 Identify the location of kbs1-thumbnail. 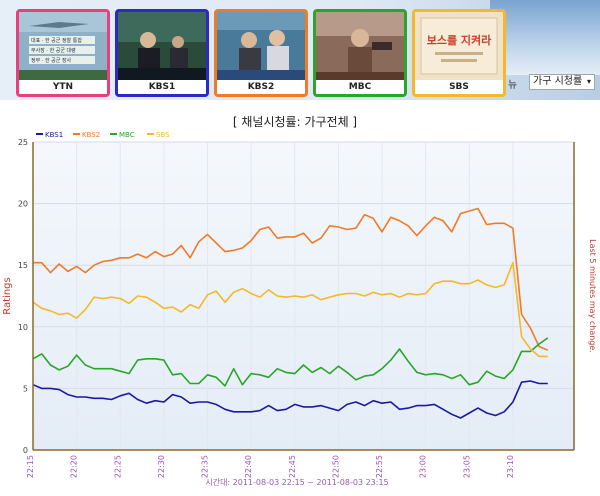
(162, 46).